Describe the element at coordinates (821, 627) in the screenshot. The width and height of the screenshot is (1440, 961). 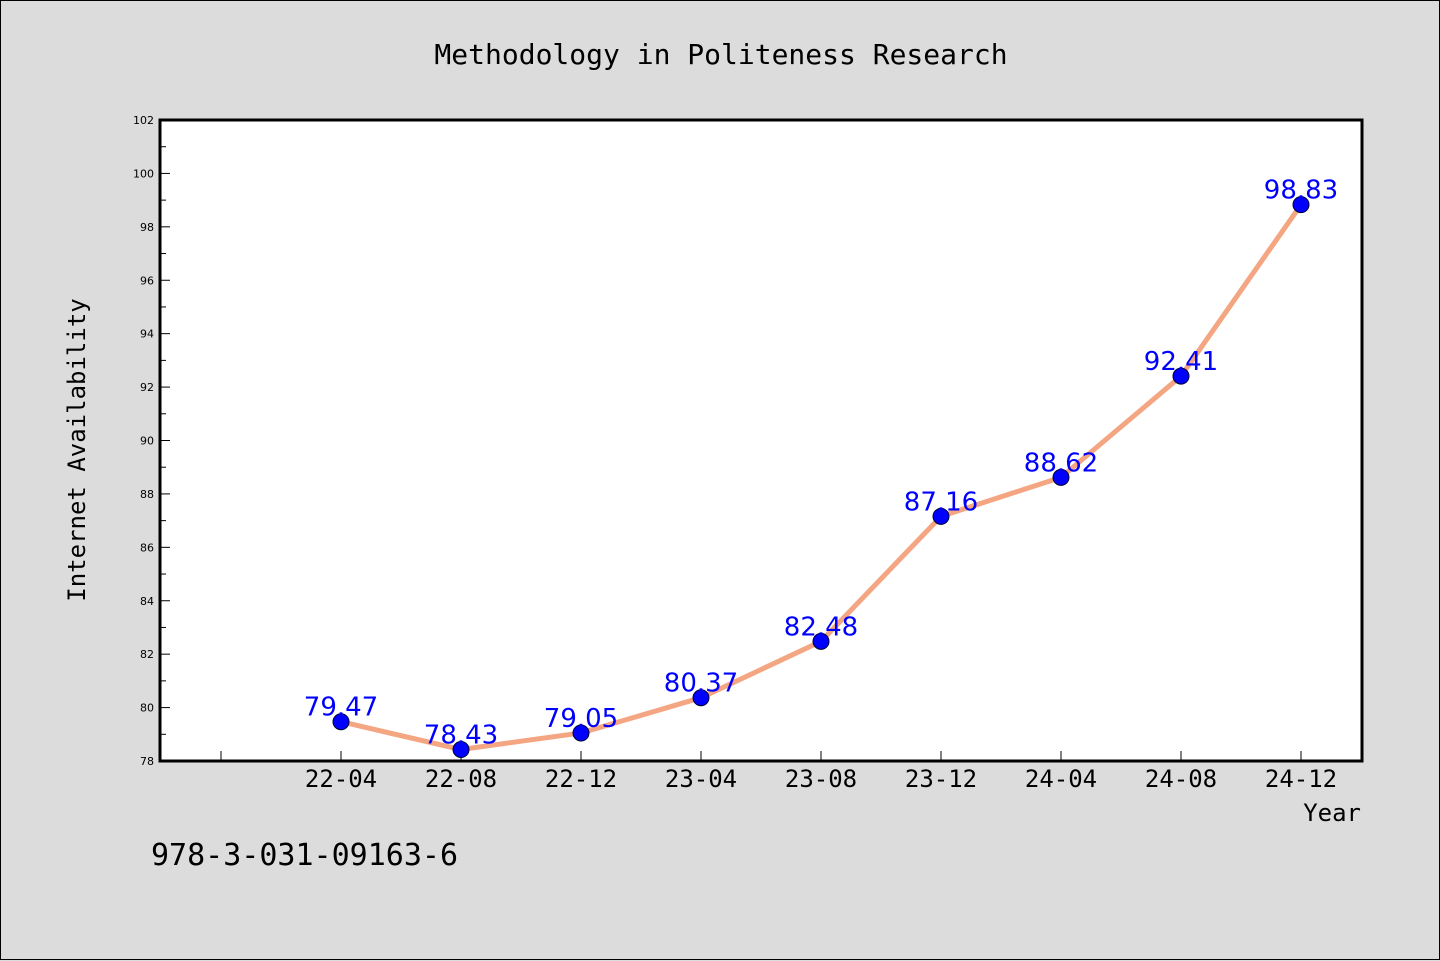
I see `data-label: 82.48` at that location.